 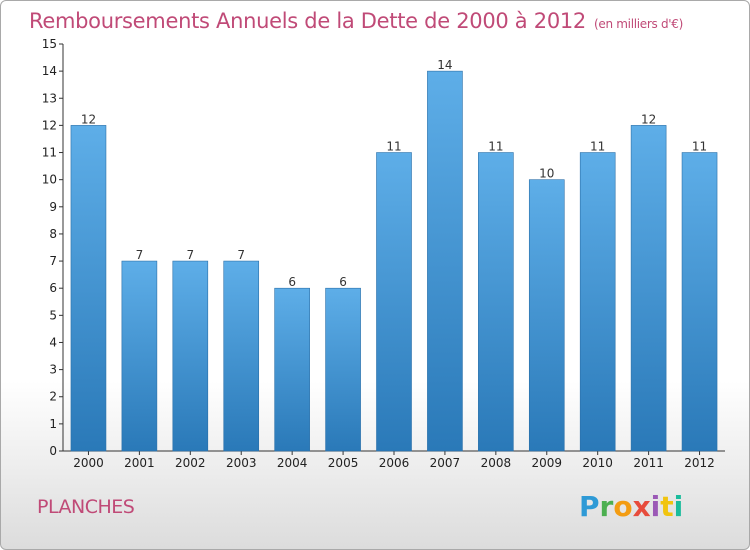 I want to click on bar-value-label: 14, so click(x=444, y=65).